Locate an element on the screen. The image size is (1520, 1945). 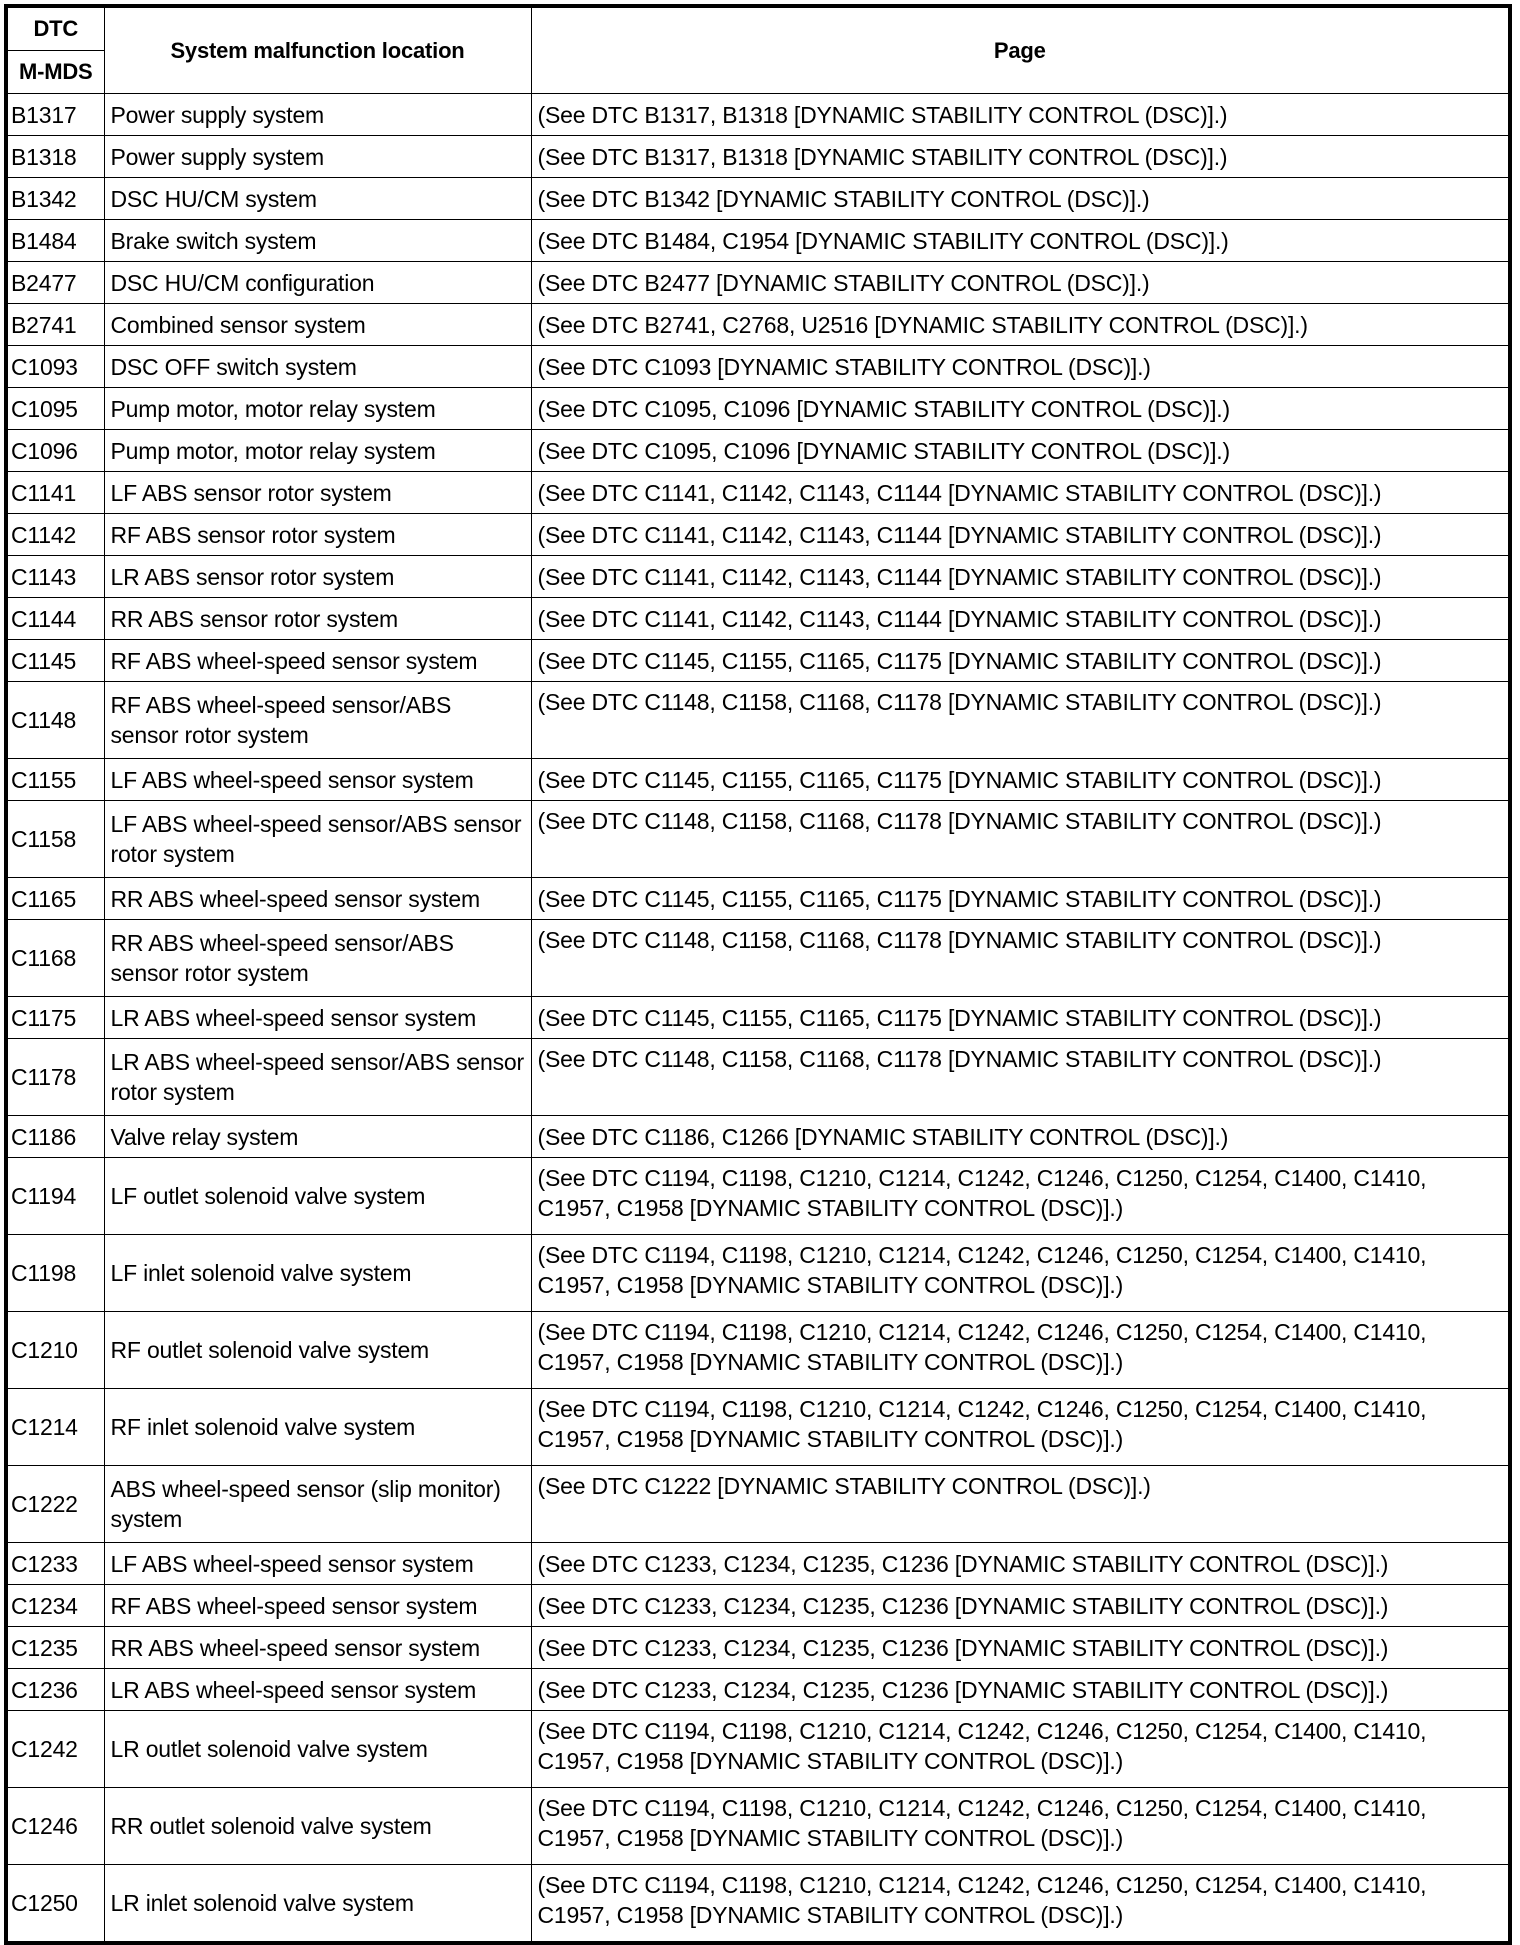
dtc-code-cell: C1235 is located at coordinates (55, 1647).